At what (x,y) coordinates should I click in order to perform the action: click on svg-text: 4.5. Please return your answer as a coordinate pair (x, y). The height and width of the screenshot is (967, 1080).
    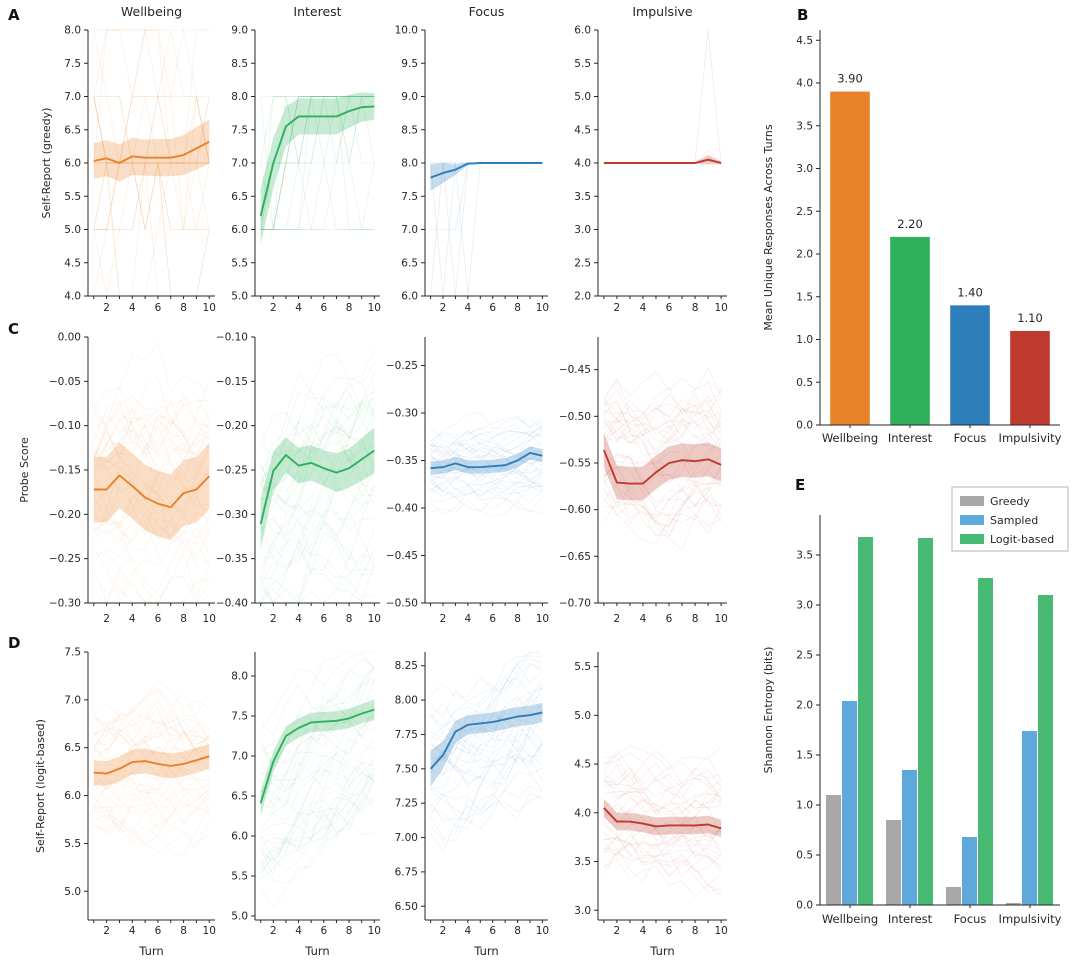
    Looking at the image, I should click on (72, 263).